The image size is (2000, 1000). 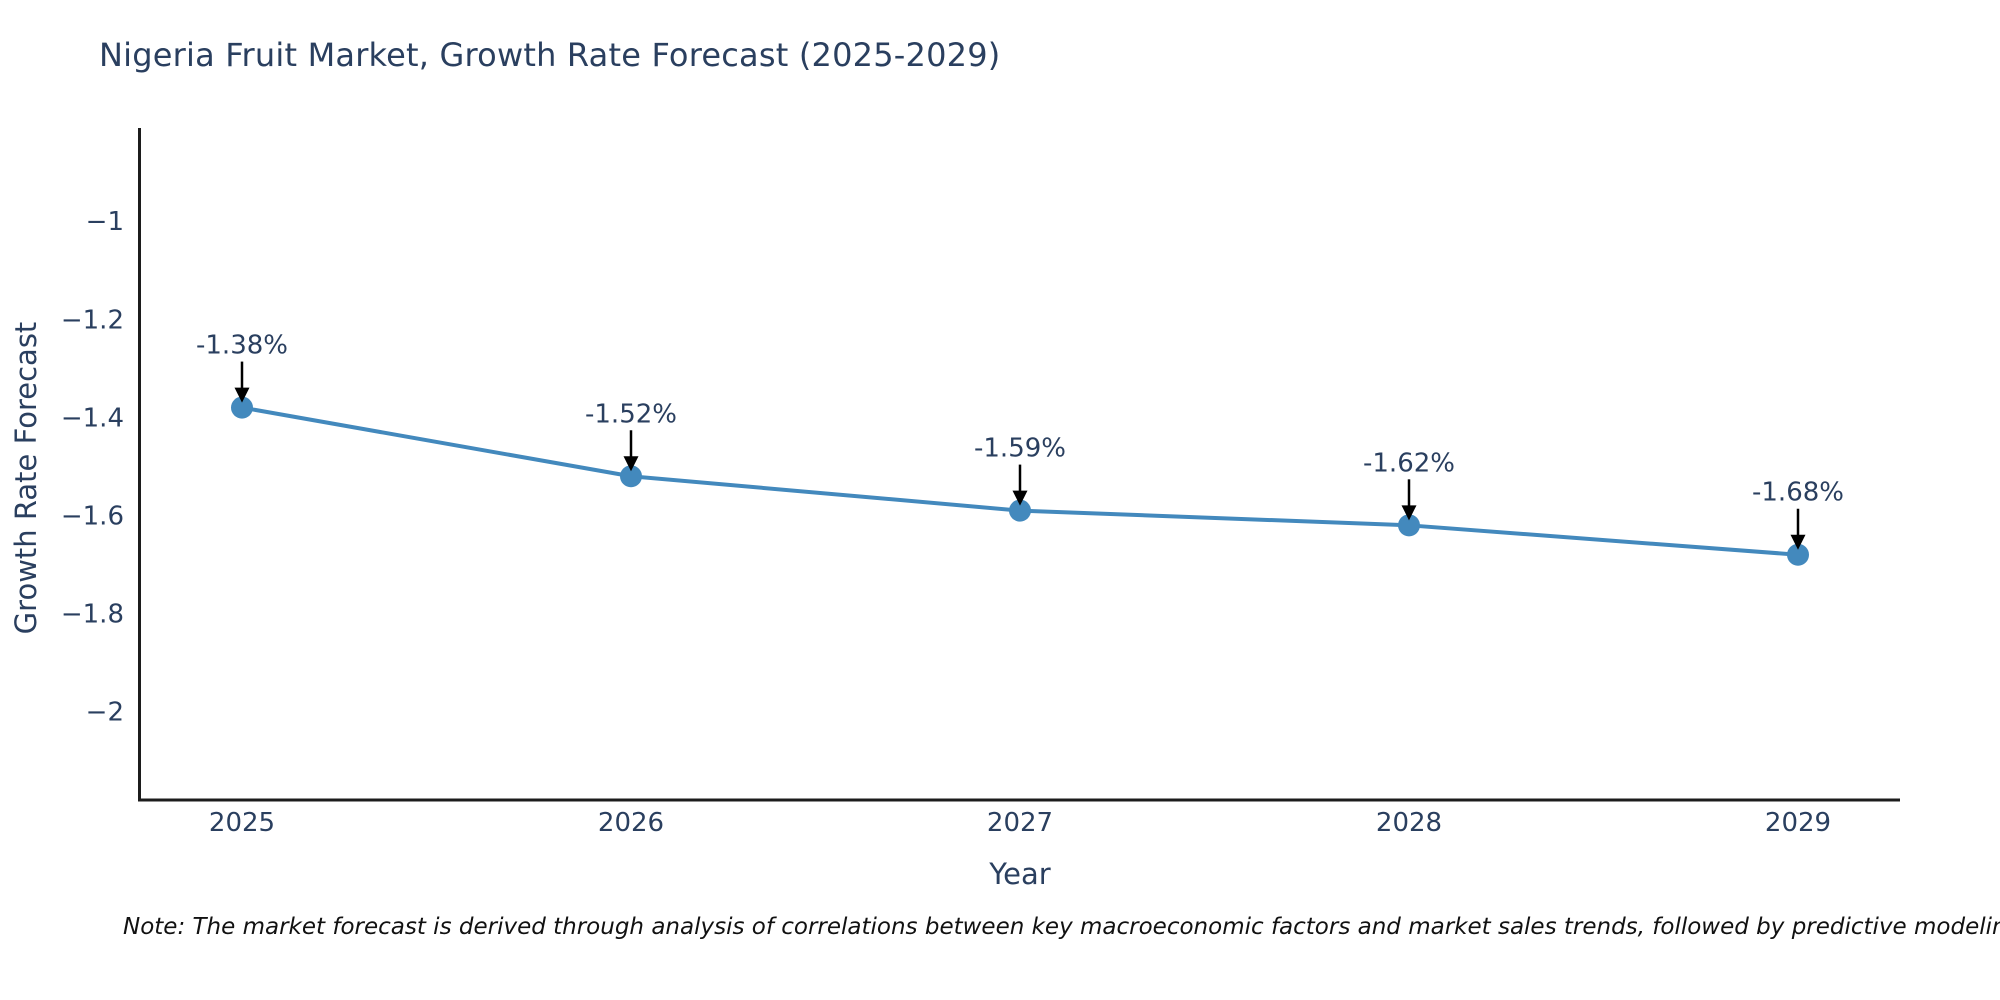 I want to click on y-tick-label: −1.6, so click(x=92, y=517).